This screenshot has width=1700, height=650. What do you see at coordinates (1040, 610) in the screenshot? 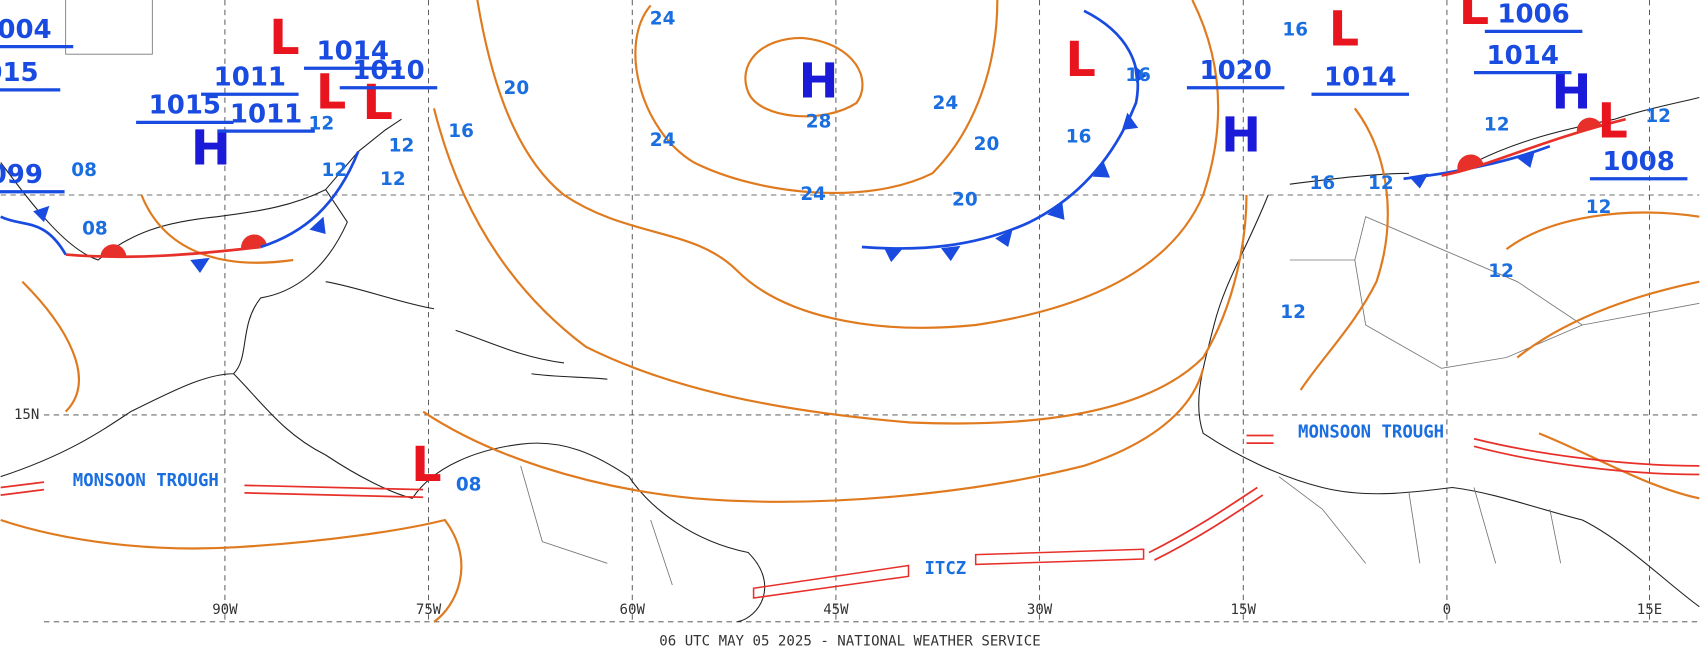
I see `longitude-label: 30W` at bounding box center [1040, 610].